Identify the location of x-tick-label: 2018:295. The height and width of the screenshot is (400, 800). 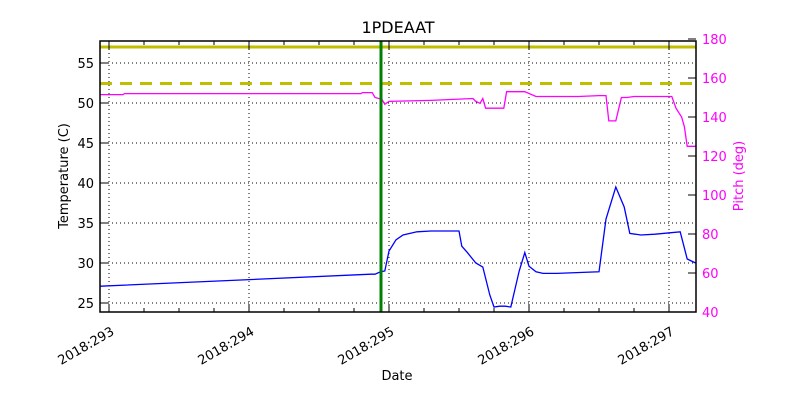
(366, 346).